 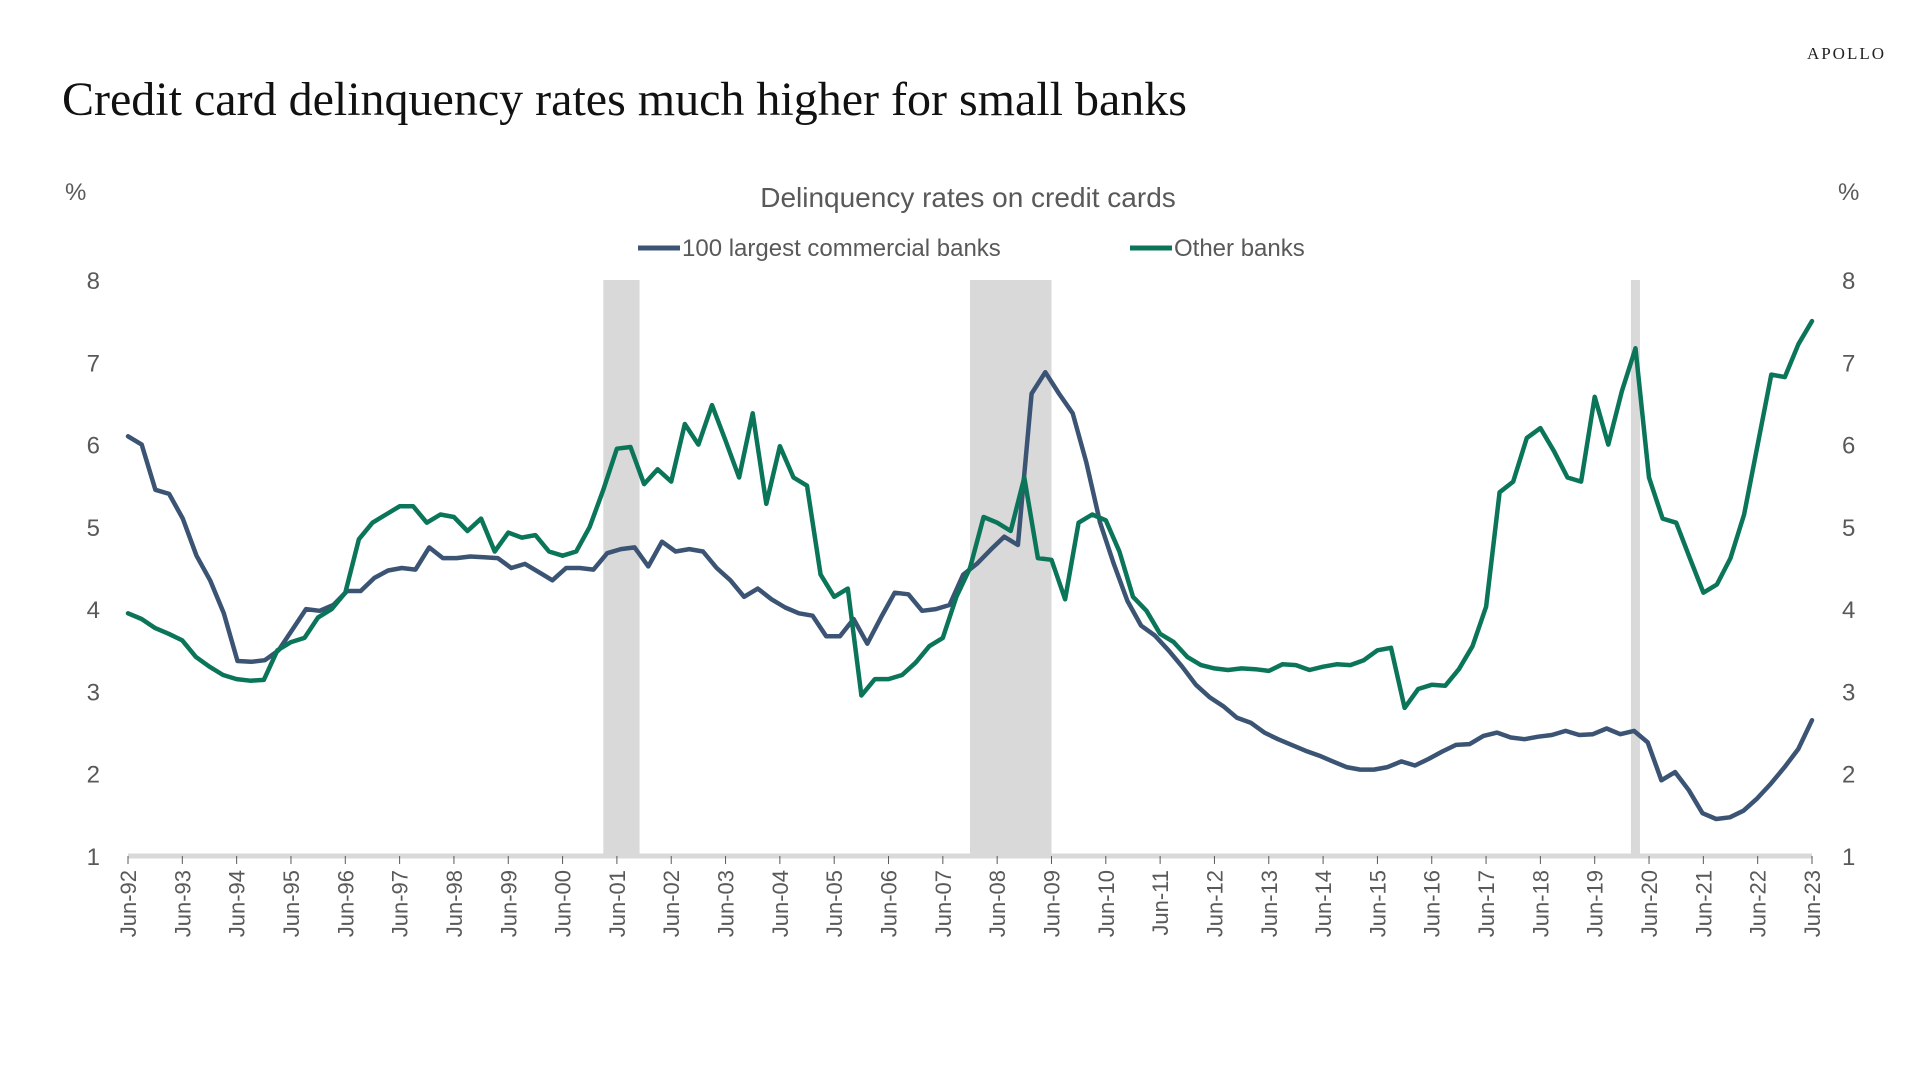 What do you see at coordinates (508, 903) in the screenshot?
I see `x-tick-label: Jun-99` at bounding box center [508, 903].